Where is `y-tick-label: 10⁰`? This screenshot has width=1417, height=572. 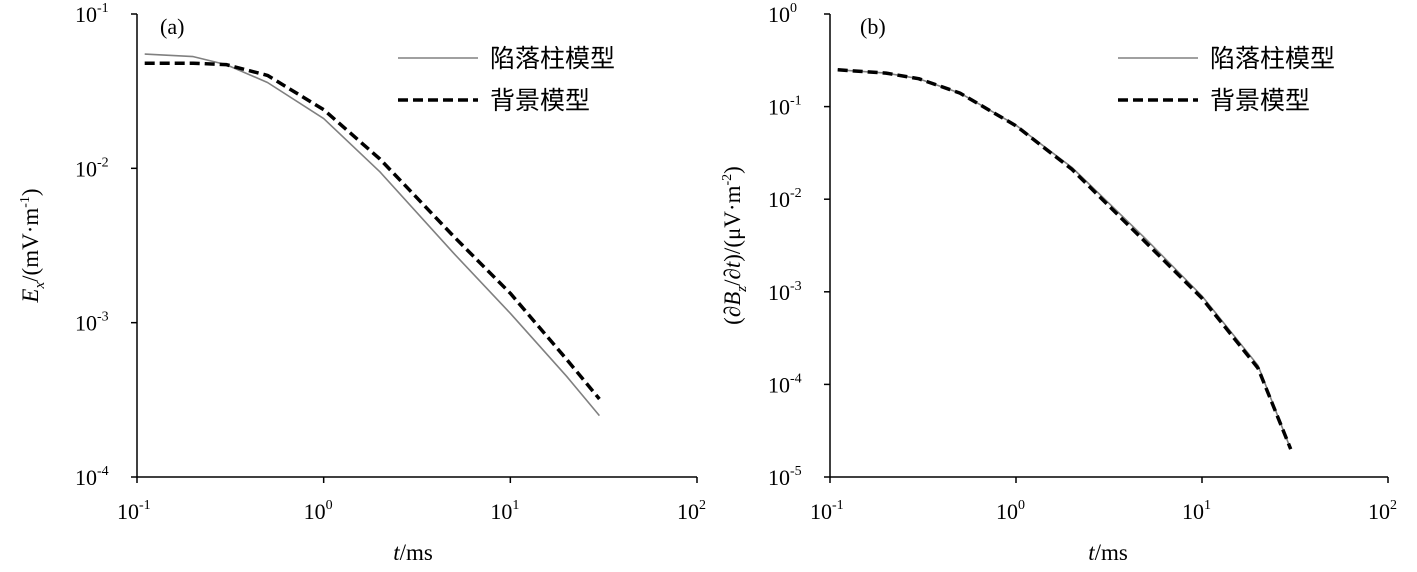 y-tick-label: 10⁰ is located at coordinates (782, 14).